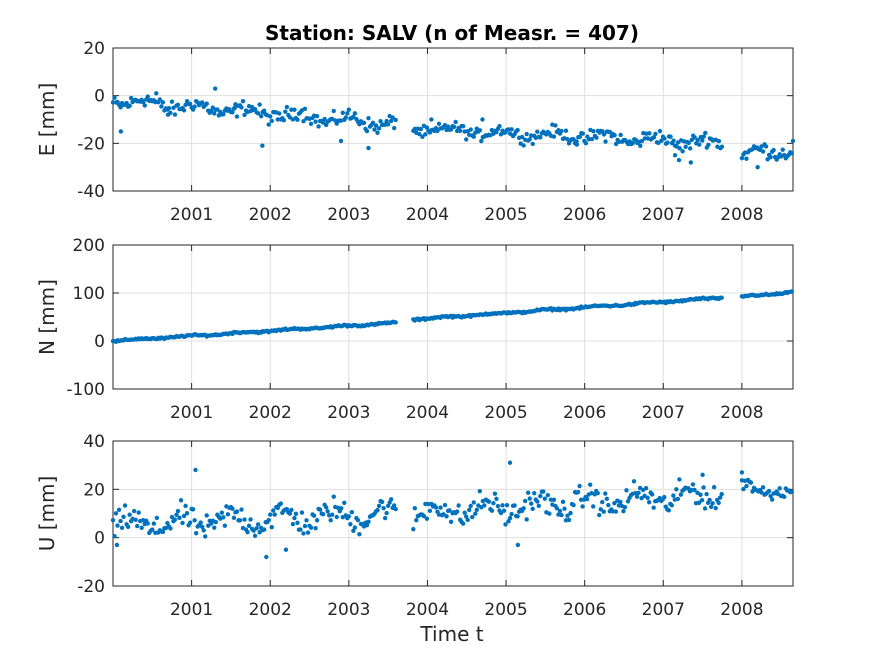 The width and height of the screenshot is (875, 656). Describe the element at coordinates (741, 413) in the screenshot. I see `x-tick-label: 2008` at that location.